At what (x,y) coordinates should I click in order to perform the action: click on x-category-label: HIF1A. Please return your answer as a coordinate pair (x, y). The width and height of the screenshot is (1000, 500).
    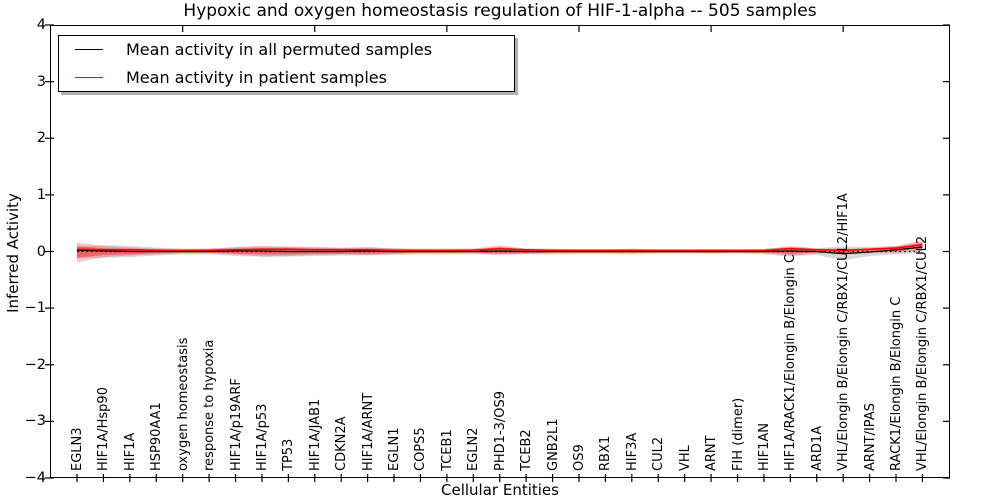
    Looking at the image, I should click on (130, 451).